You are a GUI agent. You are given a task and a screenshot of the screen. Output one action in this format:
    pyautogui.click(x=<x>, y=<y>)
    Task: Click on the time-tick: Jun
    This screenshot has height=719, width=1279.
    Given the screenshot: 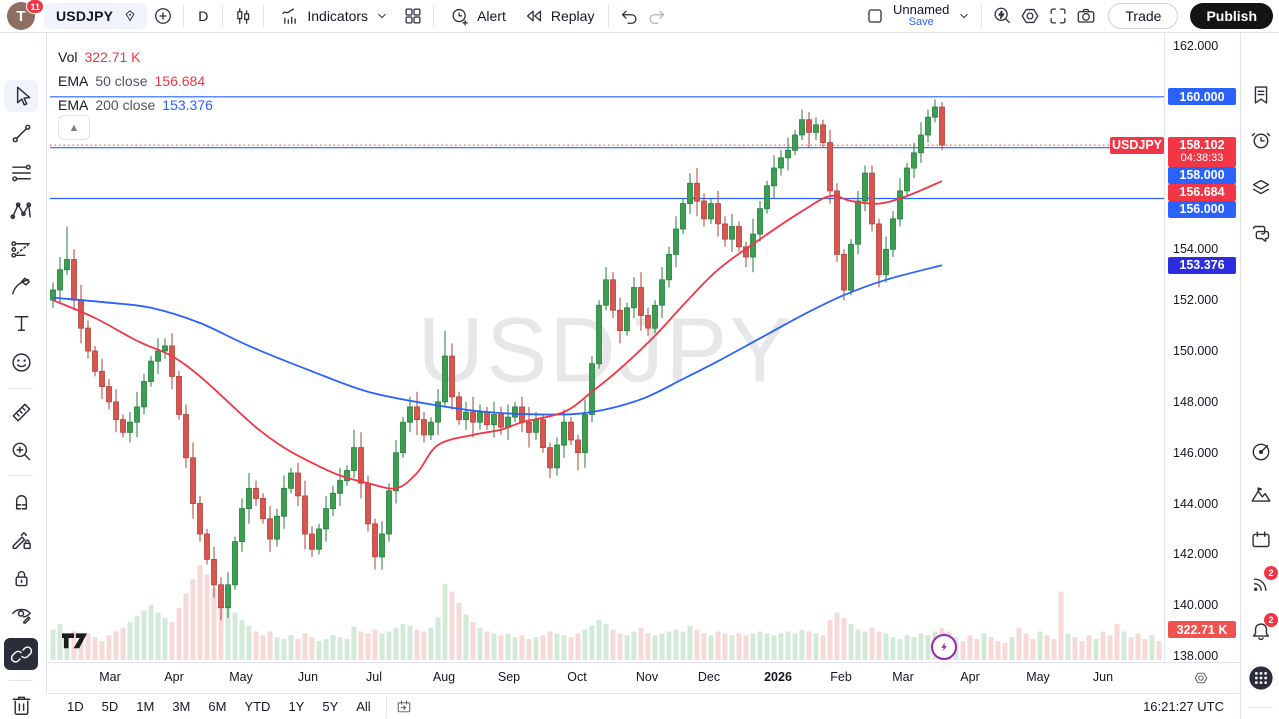 What is the action you would take?
    pyautogui.click(x=1103, y=677)
    